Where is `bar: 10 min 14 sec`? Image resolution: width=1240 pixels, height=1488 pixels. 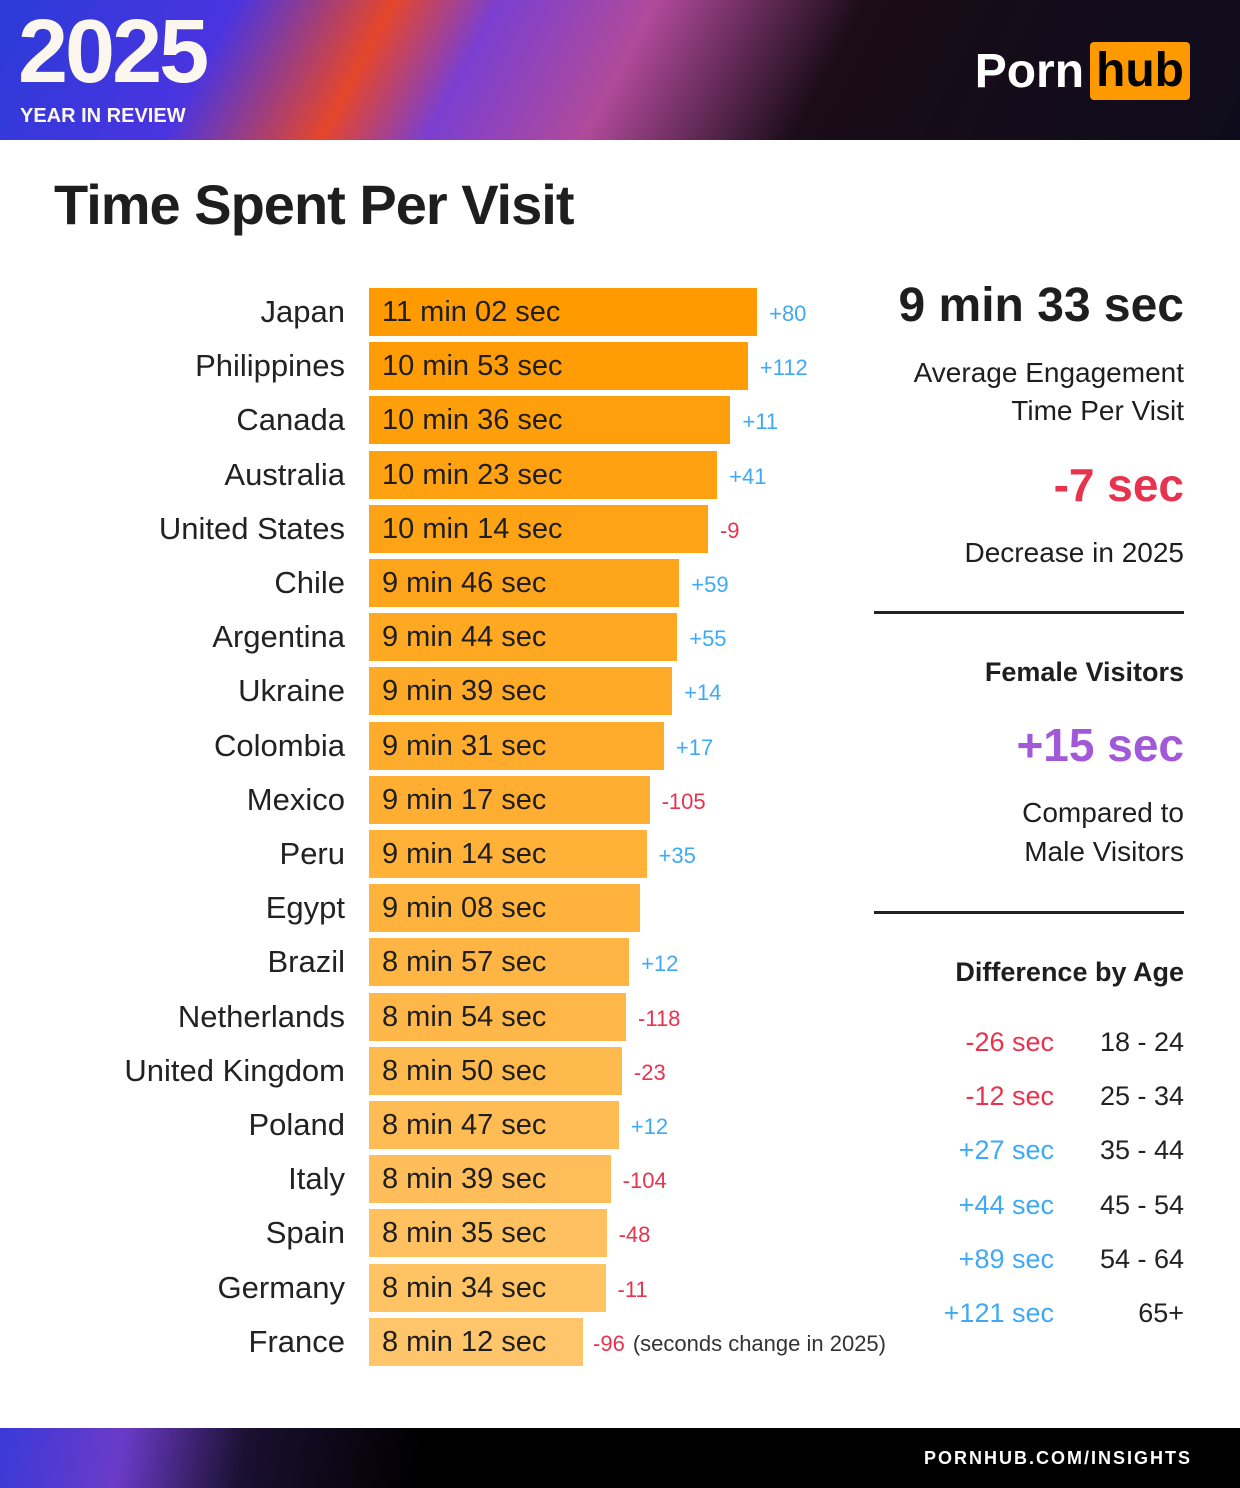
bar: 10 min 14 sec is located at coordinates (538, 528).